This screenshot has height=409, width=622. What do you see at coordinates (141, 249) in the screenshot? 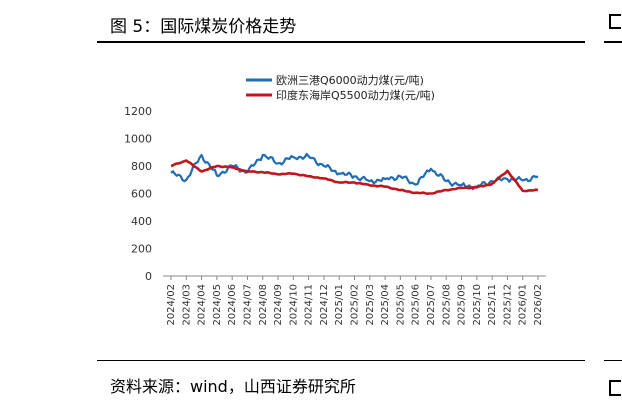
I see `y-tick-label: 200` at bounding box center [141, 249].